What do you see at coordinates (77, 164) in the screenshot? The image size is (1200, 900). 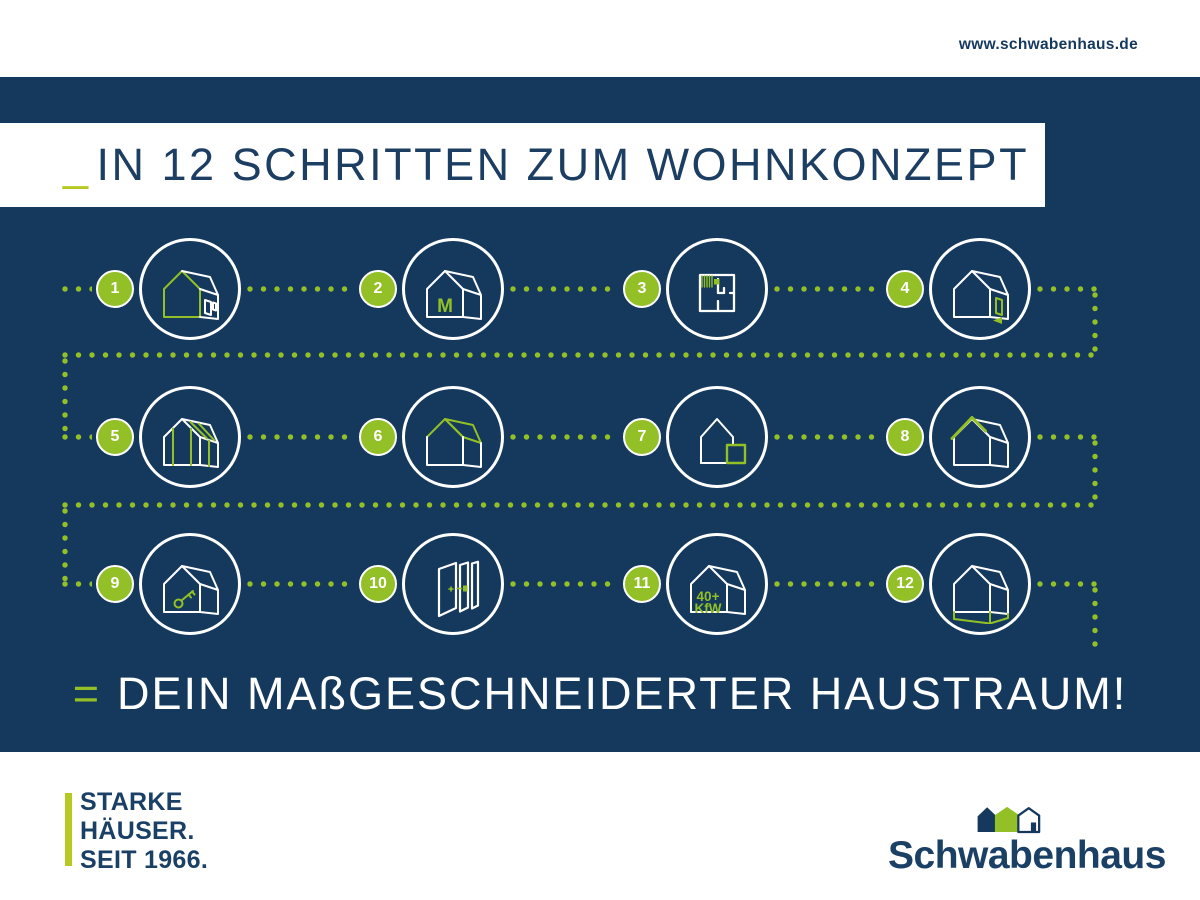 I see `title-underscore-accent: _` at bounding box center [77, 164].